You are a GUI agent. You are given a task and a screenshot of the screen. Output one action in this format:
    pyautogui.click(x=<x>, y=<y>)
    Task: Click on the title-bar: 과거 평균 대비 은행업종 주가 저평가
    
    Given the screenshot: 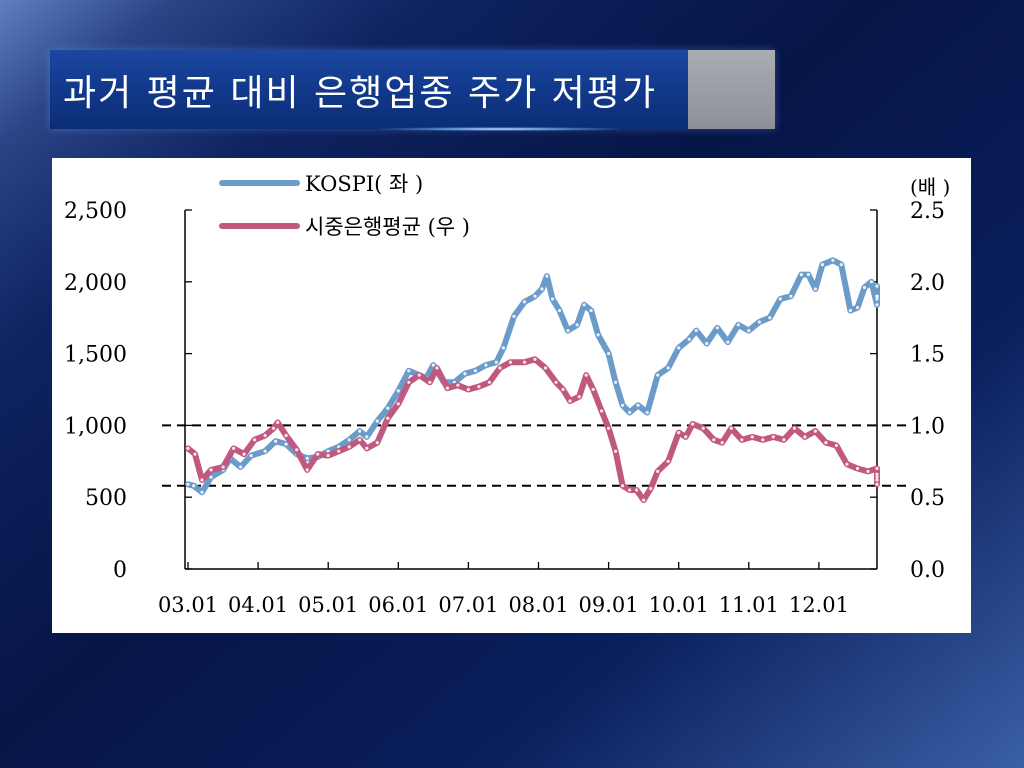 What is the action you would take?
    pyautogui.click(x=412, y=90)
    